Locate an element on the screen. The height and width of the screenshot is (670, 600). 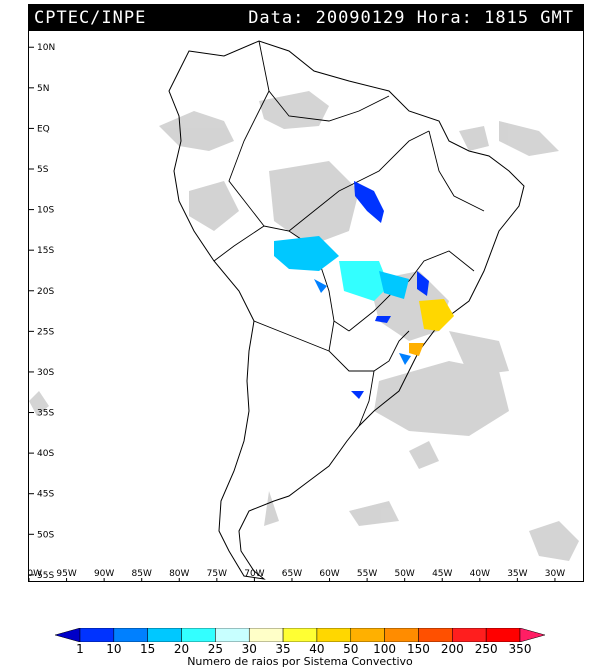
lat-tick-label: 30S is located at coordinates (45, 373).